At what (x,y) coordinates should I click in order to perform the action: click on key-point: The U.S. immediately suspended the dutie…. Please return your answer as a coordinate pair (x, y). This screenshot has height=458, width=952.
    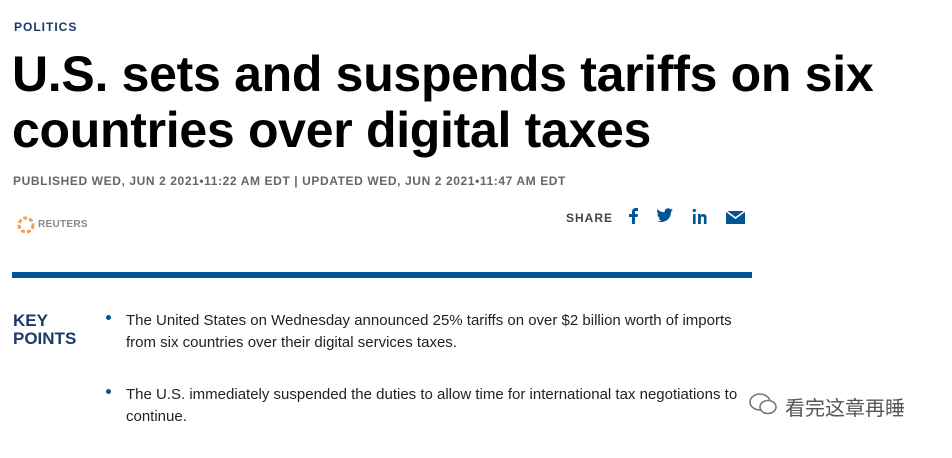
    Looking at the image, I should click on (424, 406).